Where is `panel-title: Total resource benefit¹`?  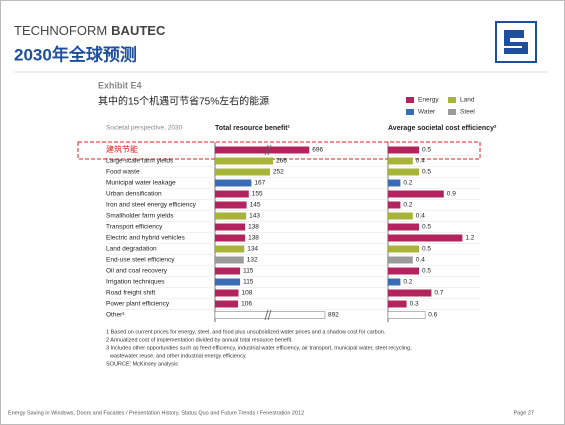 panel-title: Total resource benefit¹ is located at coordinates (253, 128).